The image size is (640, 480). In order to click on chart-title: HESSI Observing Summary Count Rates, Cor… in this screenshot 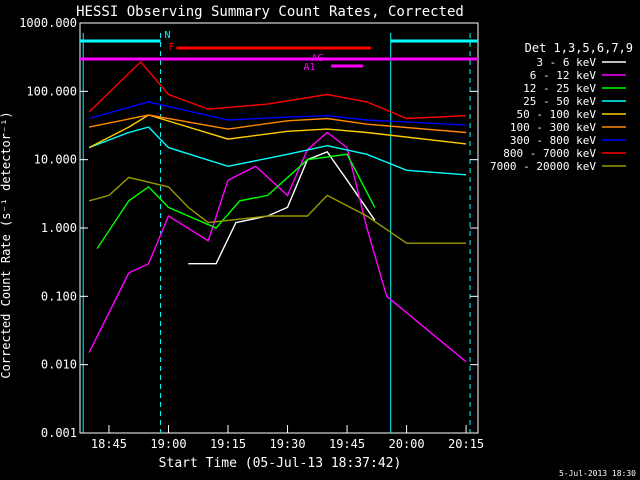, I will do `click(270, 12)`.